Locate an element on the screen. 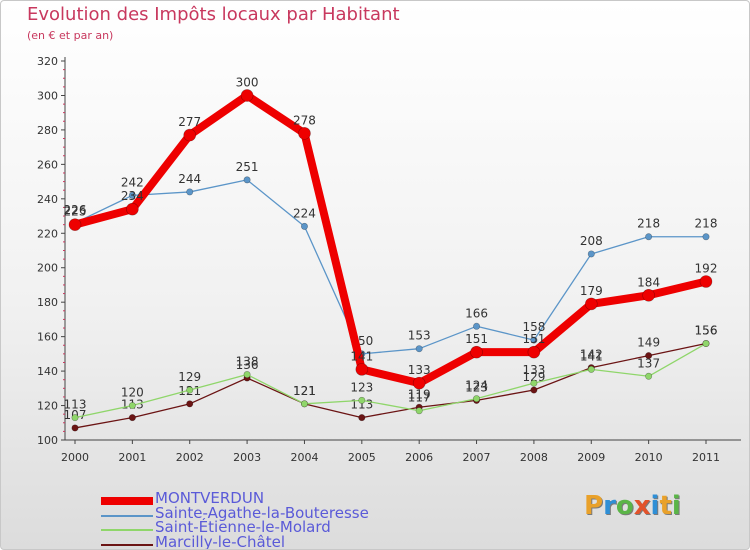 The width and height of the screenshot is (750, 550). data-label-marcilly-le-ch-tel: 129 is located at coordinates (533, 377).